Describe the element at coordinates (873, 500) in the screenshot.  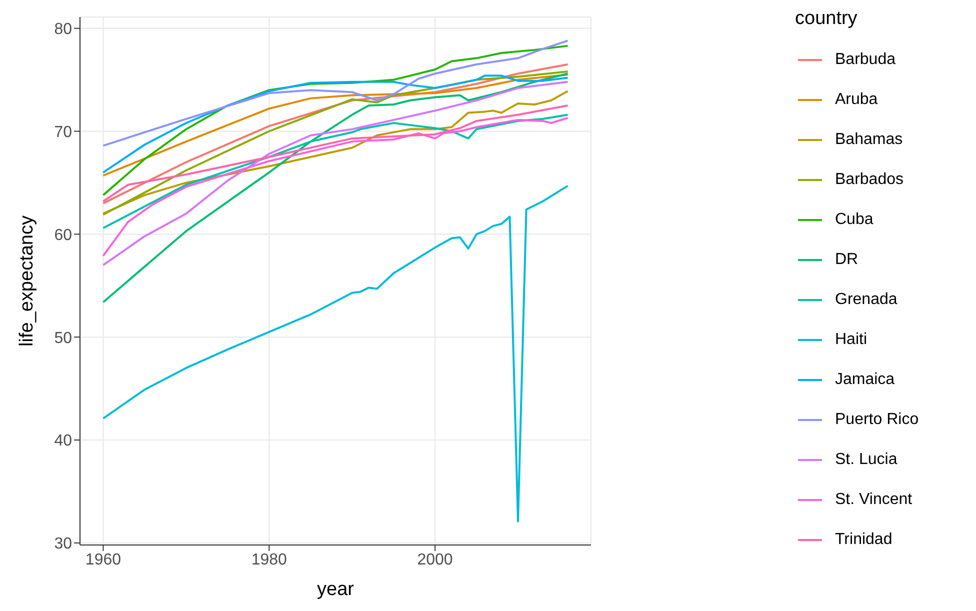
I see `legend-label: St. Vincent` at that location.